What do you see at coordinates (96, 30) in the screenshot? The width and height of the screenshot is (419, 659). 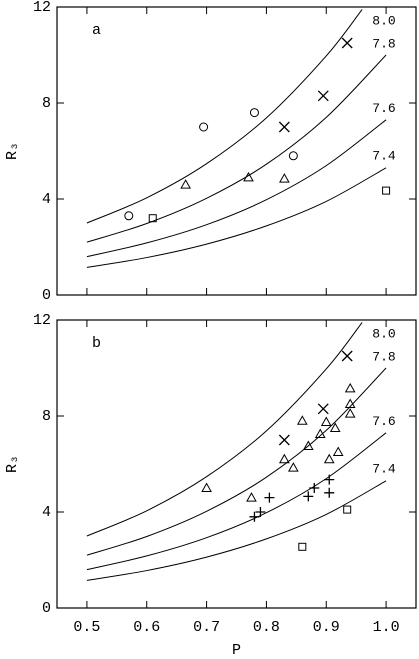 I see `panel-label: a` at bounding box center [96, 30].